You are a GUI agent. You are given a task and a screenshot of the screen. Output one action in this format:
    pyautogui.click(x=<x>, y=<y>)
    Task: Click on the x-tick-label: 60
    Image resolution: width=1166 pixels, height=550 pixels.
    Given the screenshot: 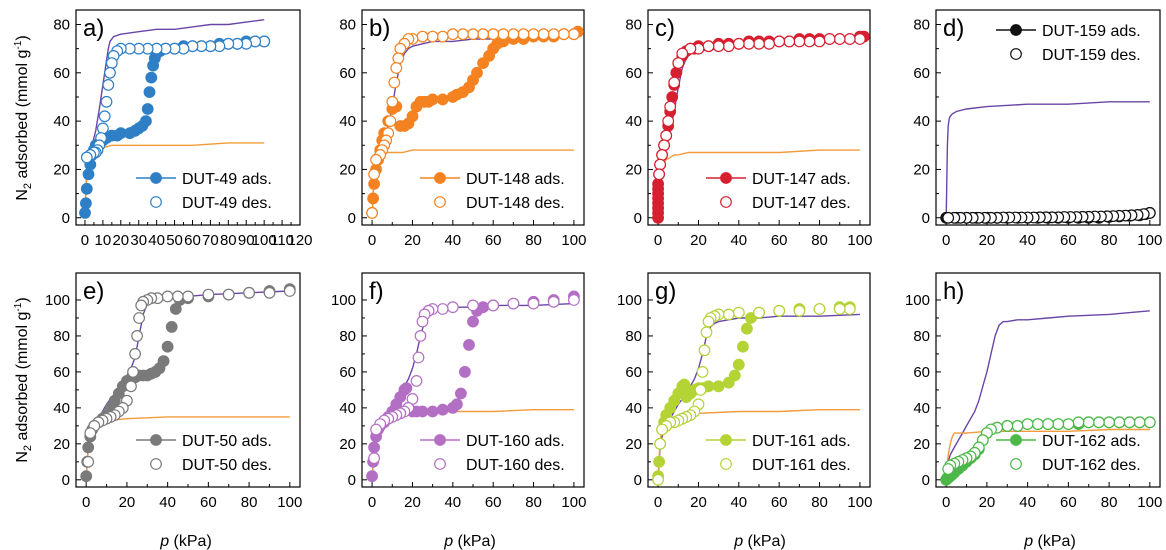 What is the action you would take?
    pyautogui.click(x=493, y=502)
    